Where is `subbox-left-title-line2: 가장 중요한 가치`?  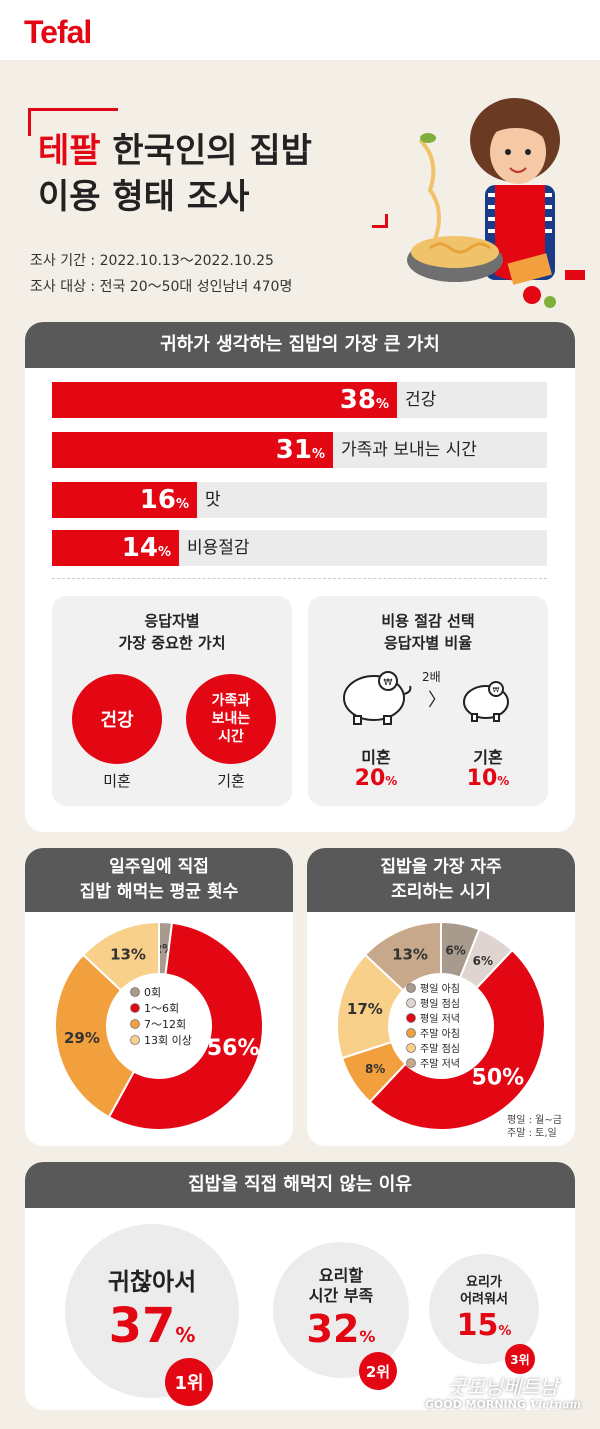 subbox-left-title-line2: 가장 중요한 가치 is located at coordinates (172, 643).